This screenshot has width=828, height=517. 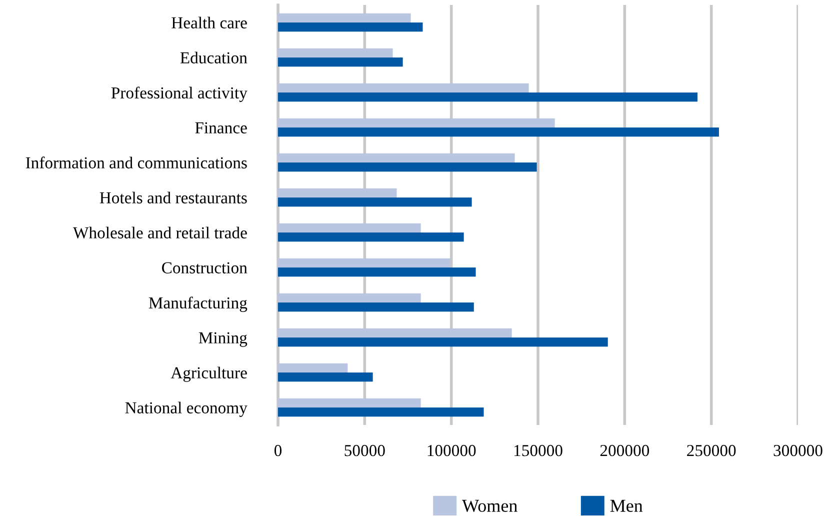 What do you see at coordinates (223, 339) in the screenshot?
I see `y-tick-label: Mining` at bounding box center [223, 339].